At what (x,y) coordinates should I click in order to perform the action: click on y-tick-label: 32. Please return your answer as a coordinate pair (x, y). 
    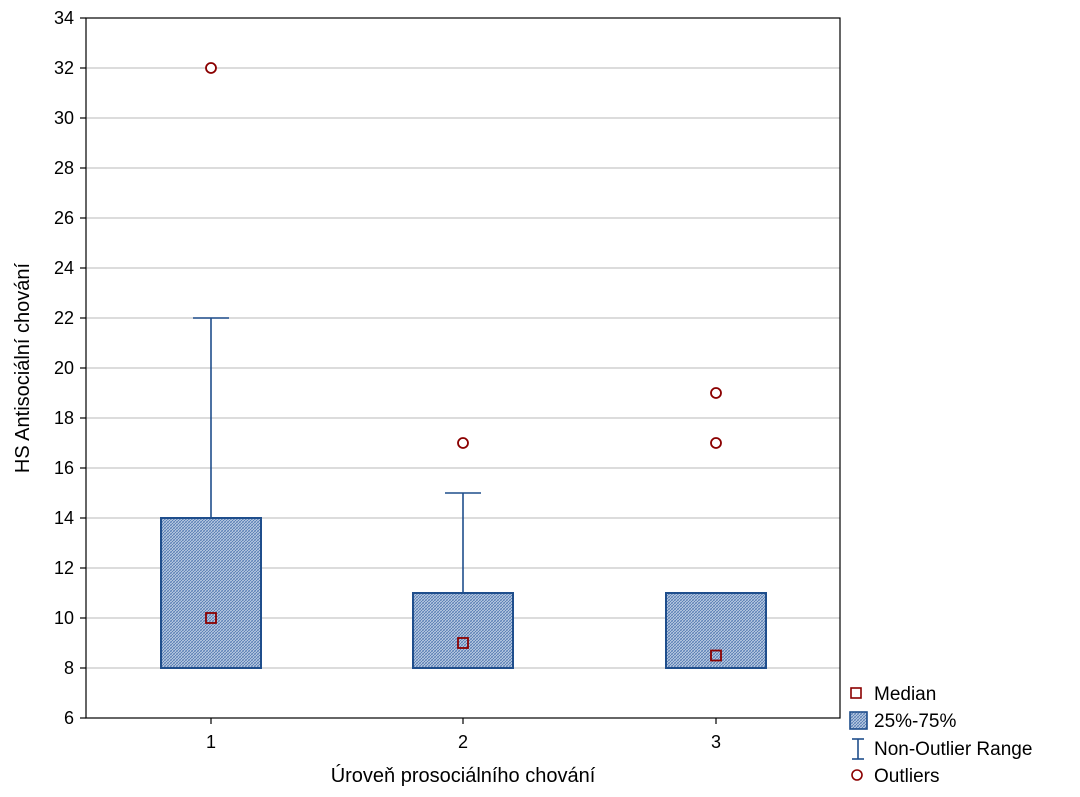
    Looking at the image, I should click on (64, 68).